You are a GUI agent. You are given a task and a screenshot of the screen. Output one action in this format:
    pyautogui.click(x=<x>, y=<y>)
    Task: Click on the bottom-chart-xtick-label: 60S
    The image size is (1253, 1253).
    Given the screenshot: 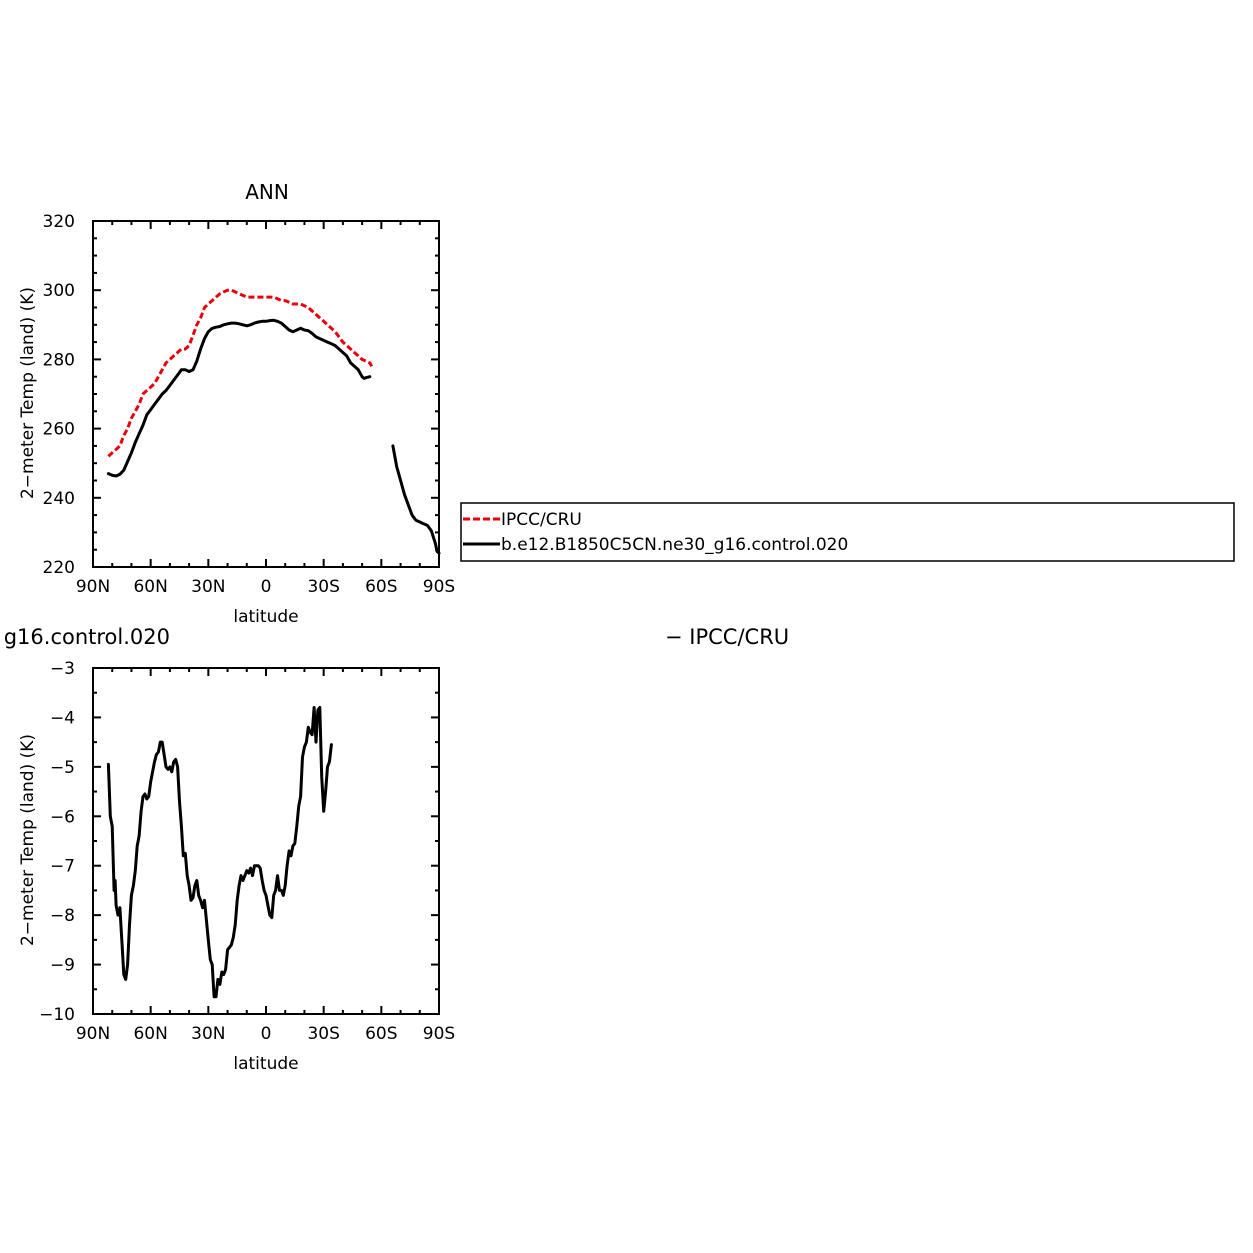 What is the action you would take?
    pyautogui.click(x=381, y=1034)
    